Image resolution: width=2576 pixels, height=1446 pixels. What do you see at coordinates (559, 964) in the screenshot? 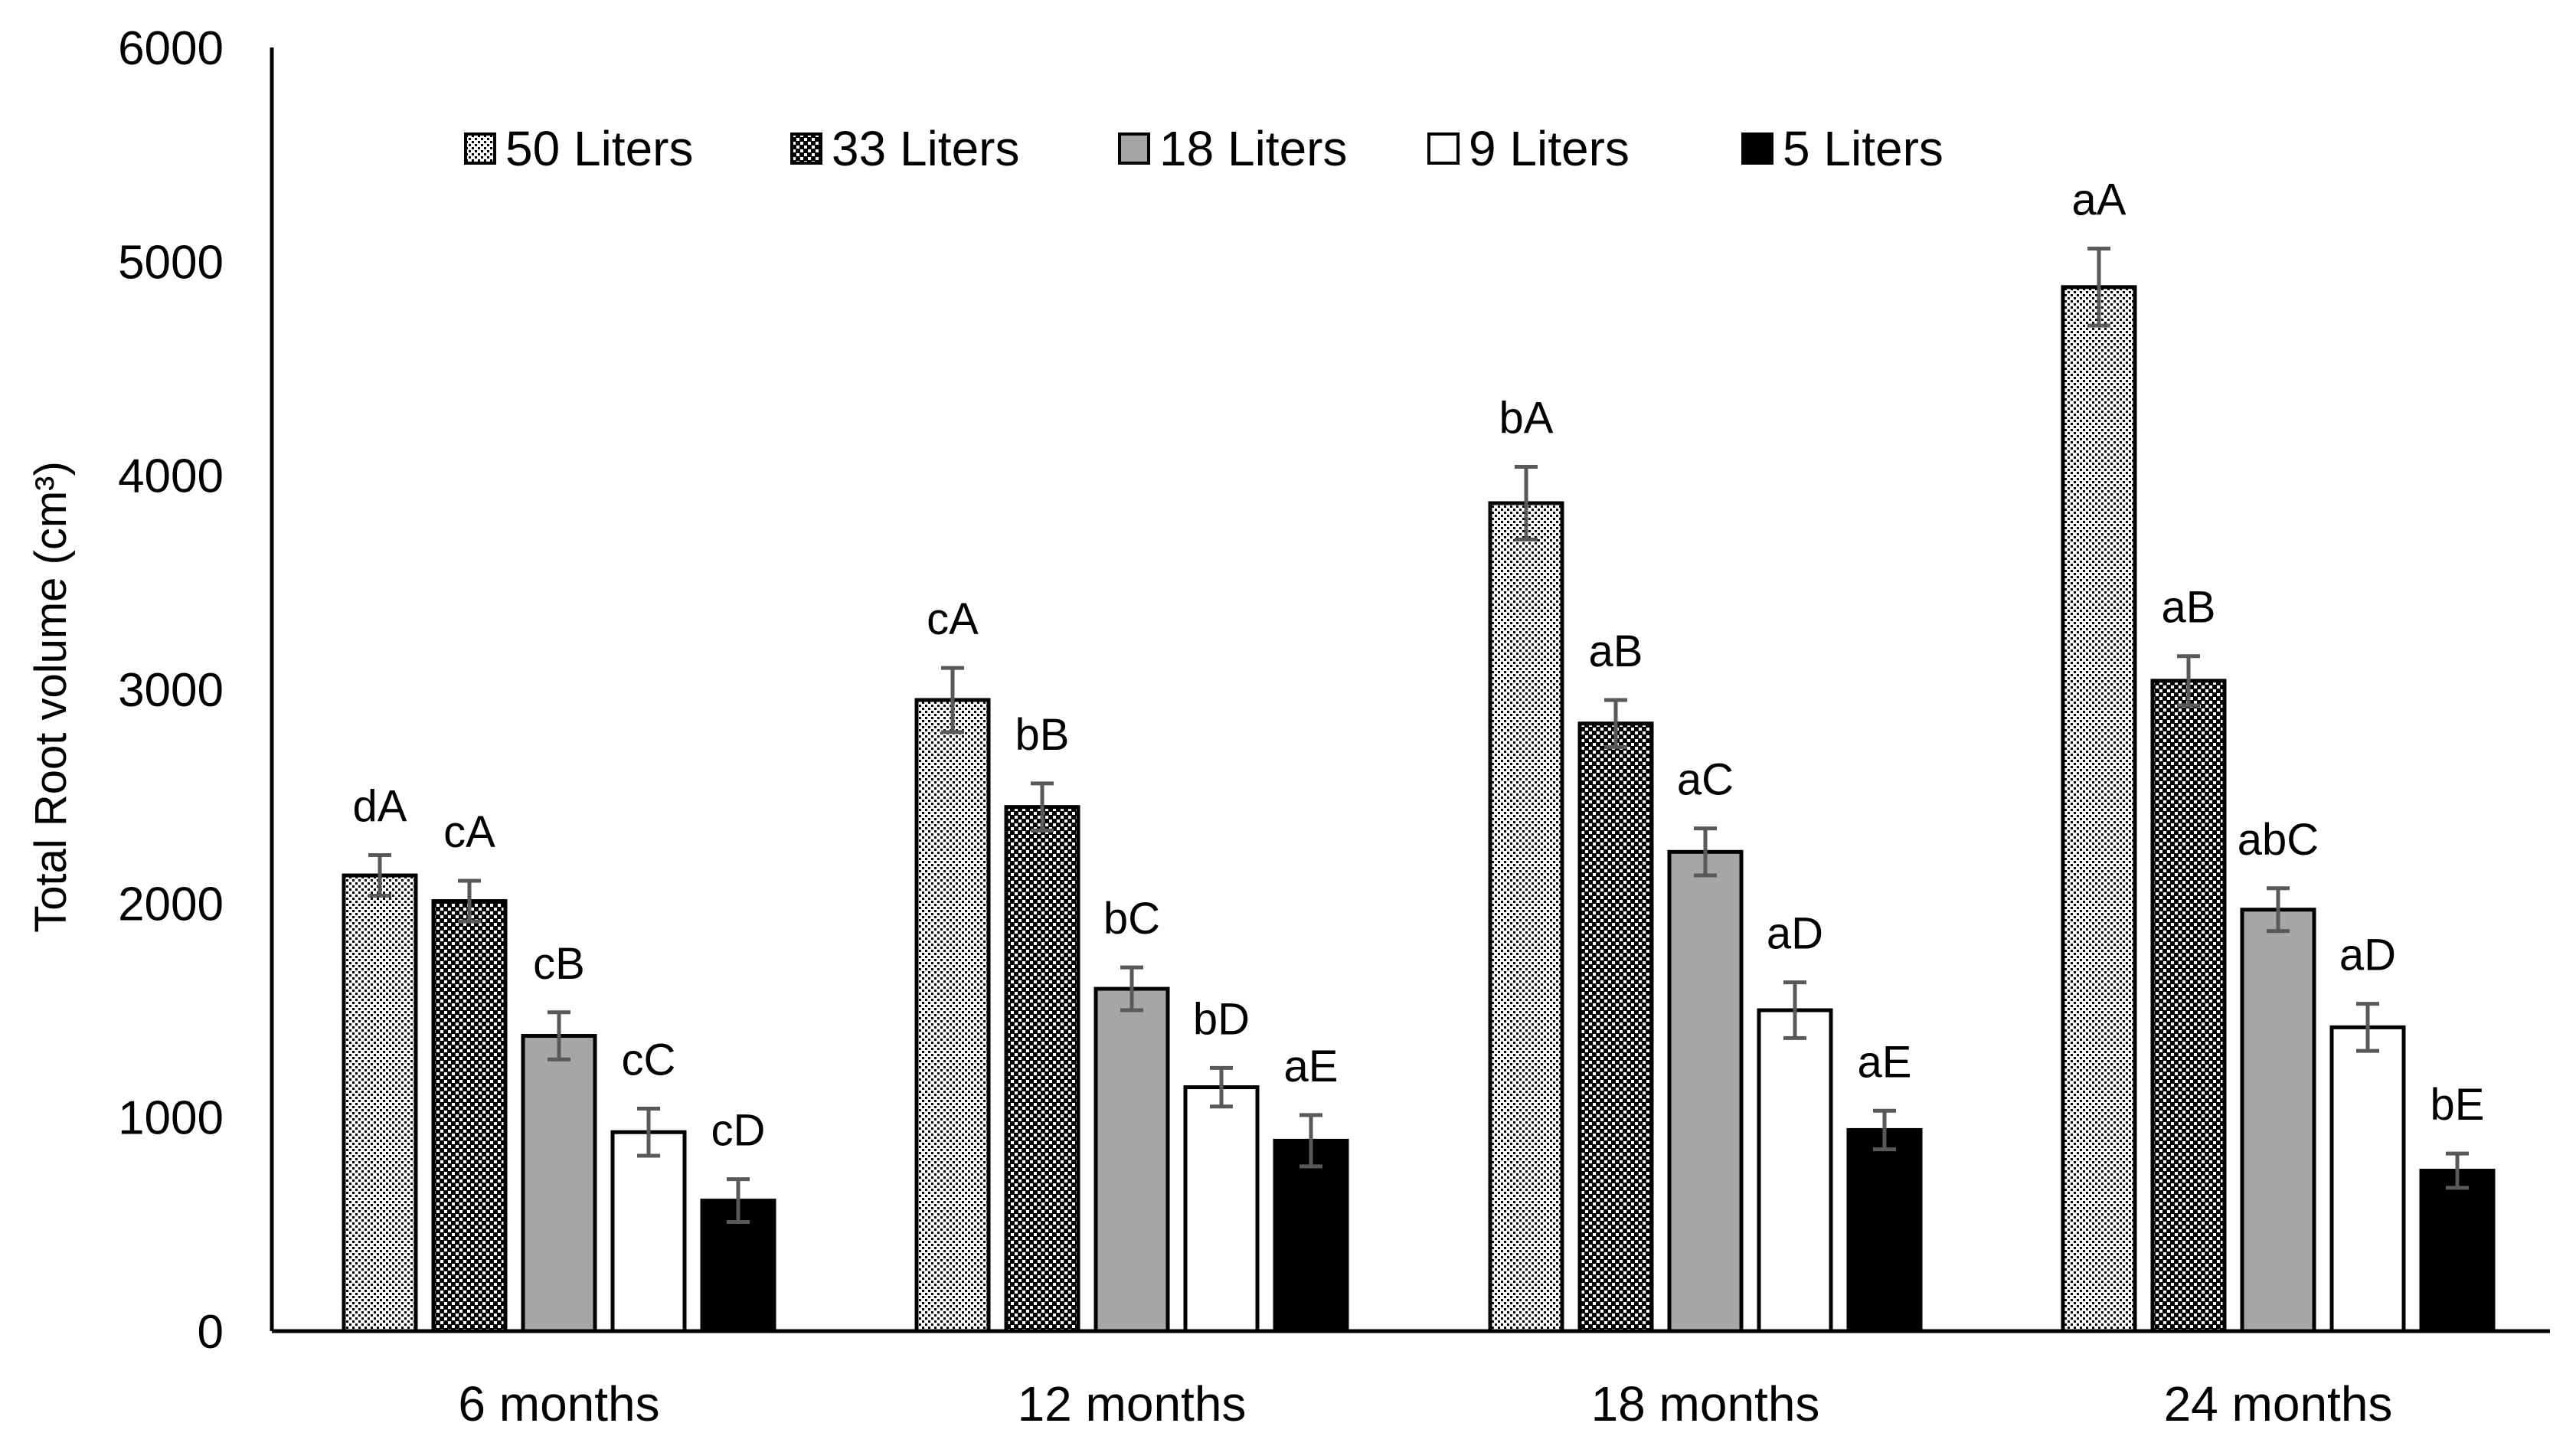
I see `significance-label: cB` at bounding box center [559, 964].